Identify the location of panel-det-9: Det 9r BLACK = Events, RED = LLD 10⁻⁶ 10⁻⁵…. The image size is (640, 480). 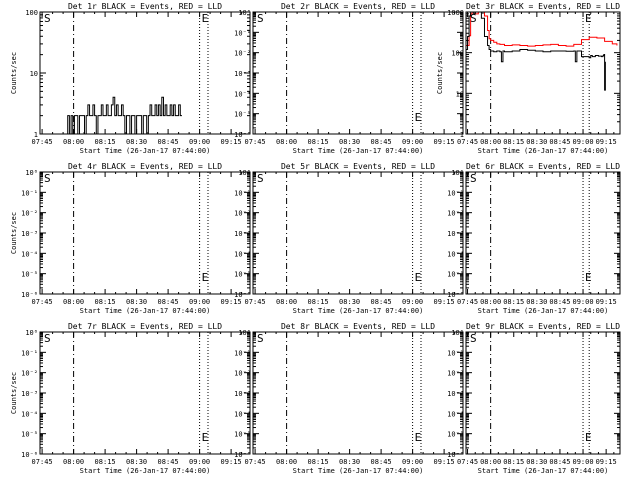
(534, 398).